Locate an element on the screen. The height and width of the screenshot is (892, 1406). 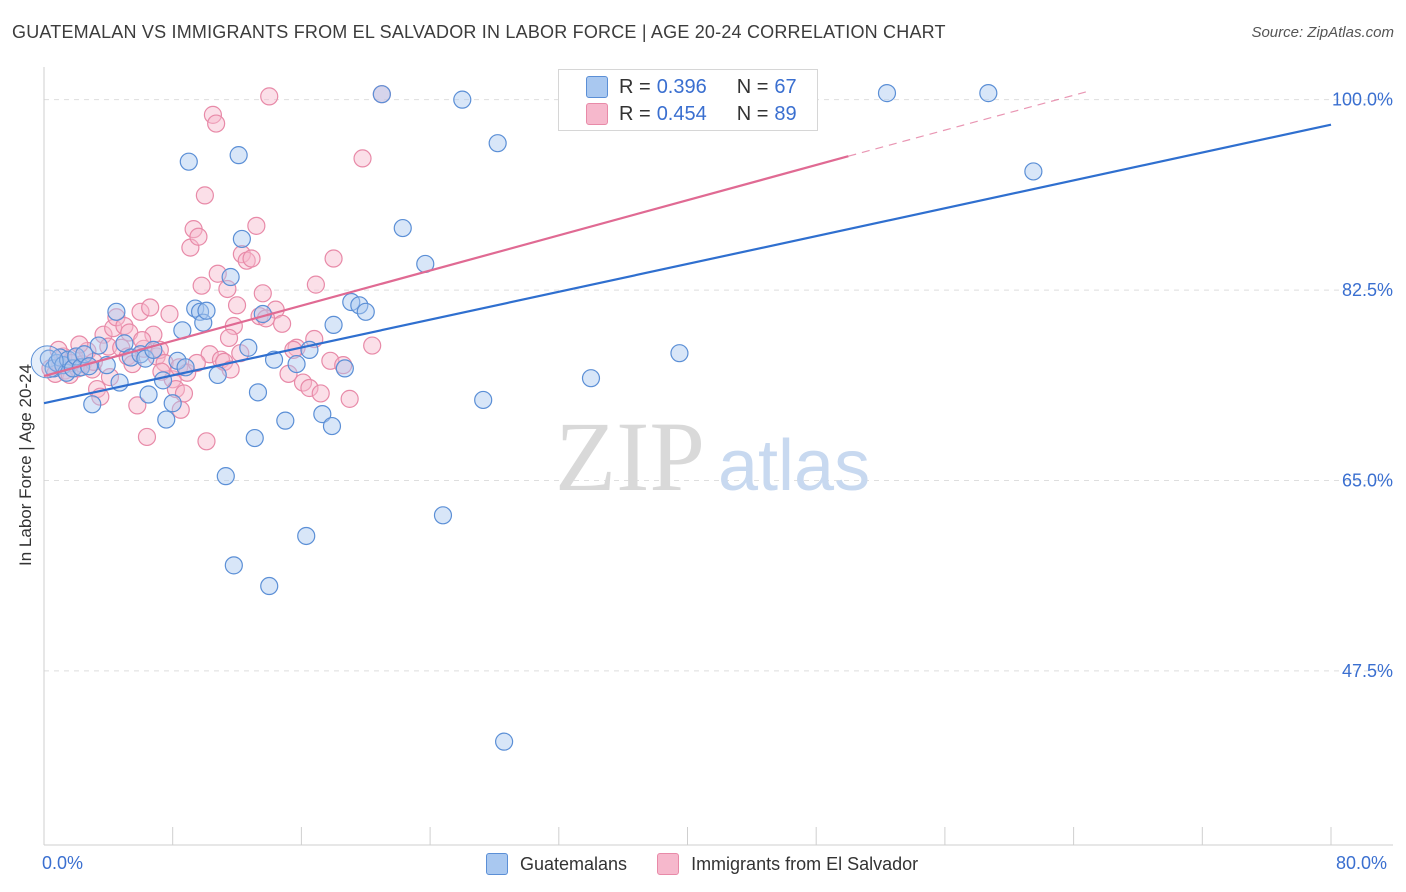
y-axis-label: In Labor Force | Age 20-24 is located at coordinates (25, 465).